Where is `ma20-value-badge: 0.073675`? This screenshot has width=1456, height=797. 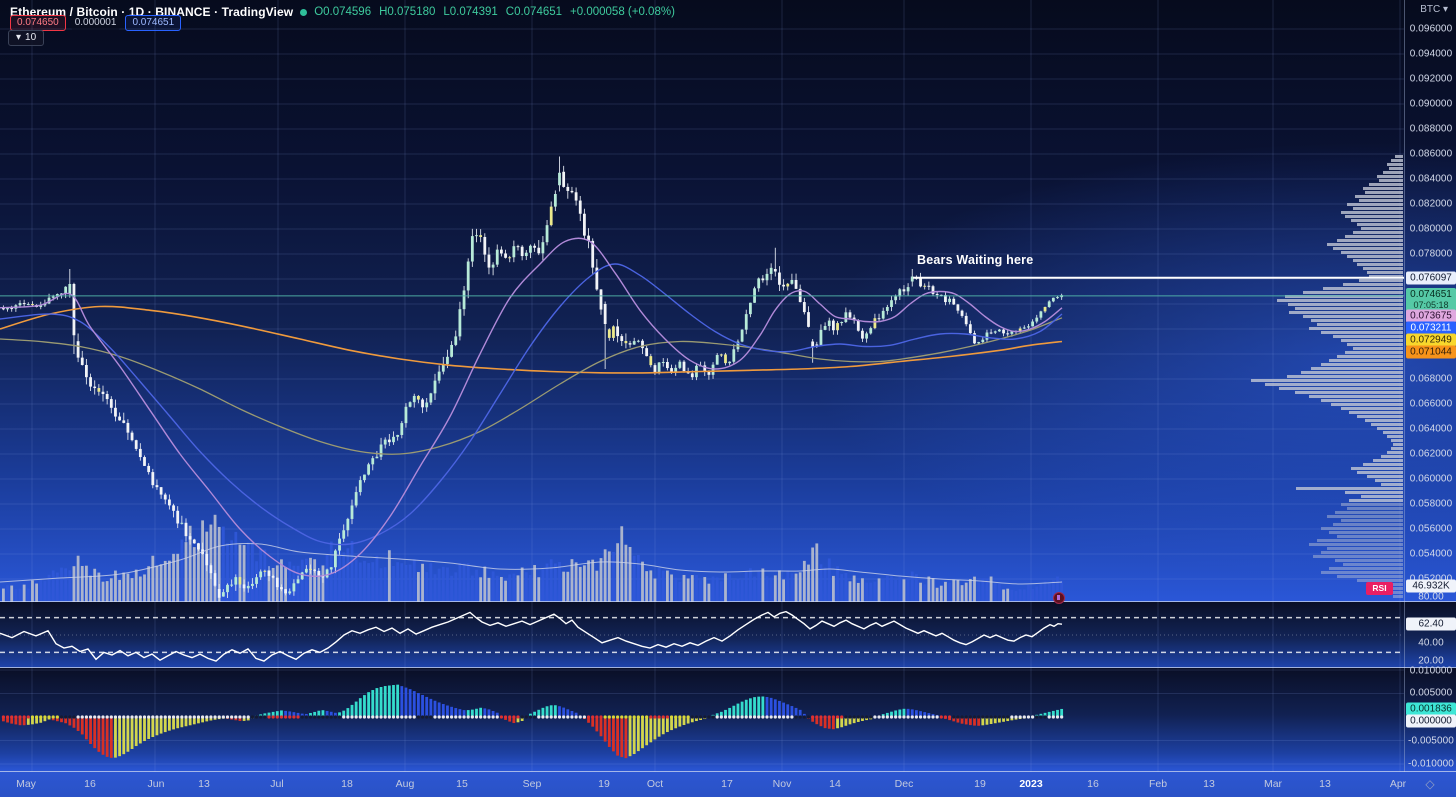
ma20-value-badge: 0.073675 is located at coordinates (1431, 316).